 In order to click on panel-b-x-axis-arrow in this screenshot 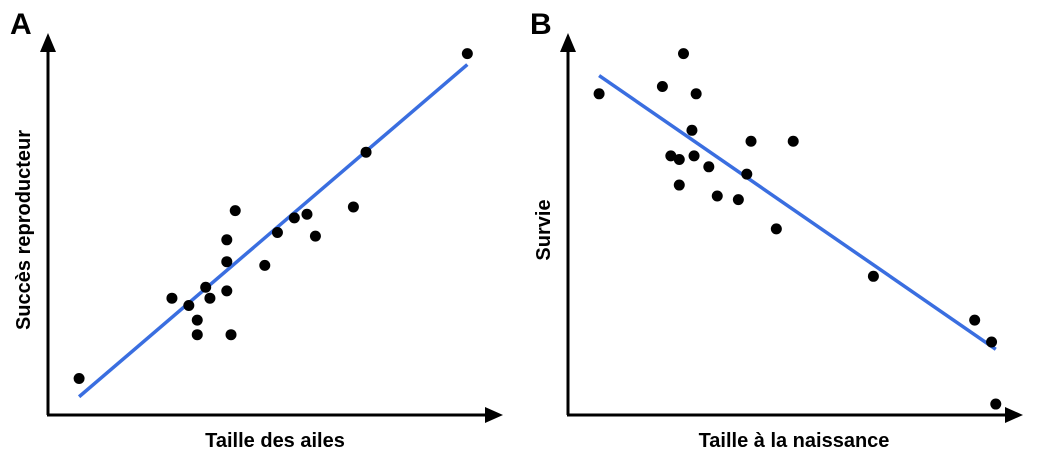, I will do `click(1014, 415)`.